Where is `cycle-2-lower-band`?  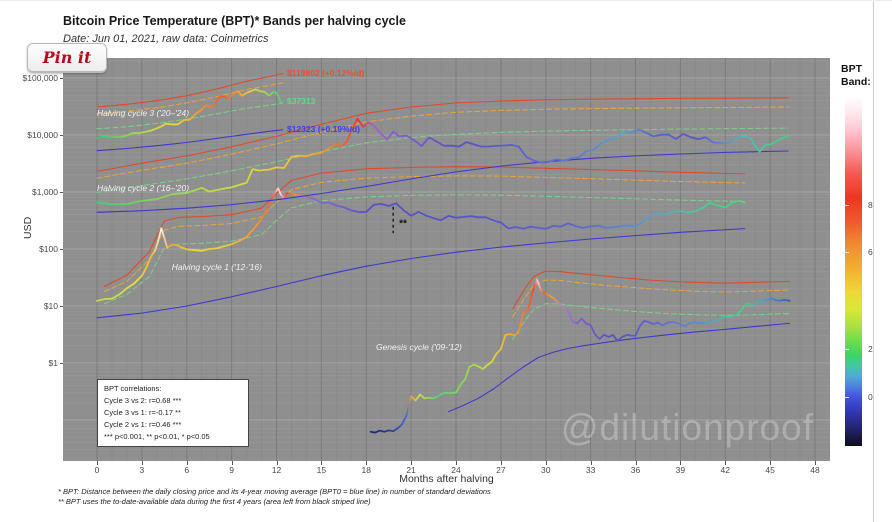 cycle-2-lower-band is located at coordinates (442, 160).